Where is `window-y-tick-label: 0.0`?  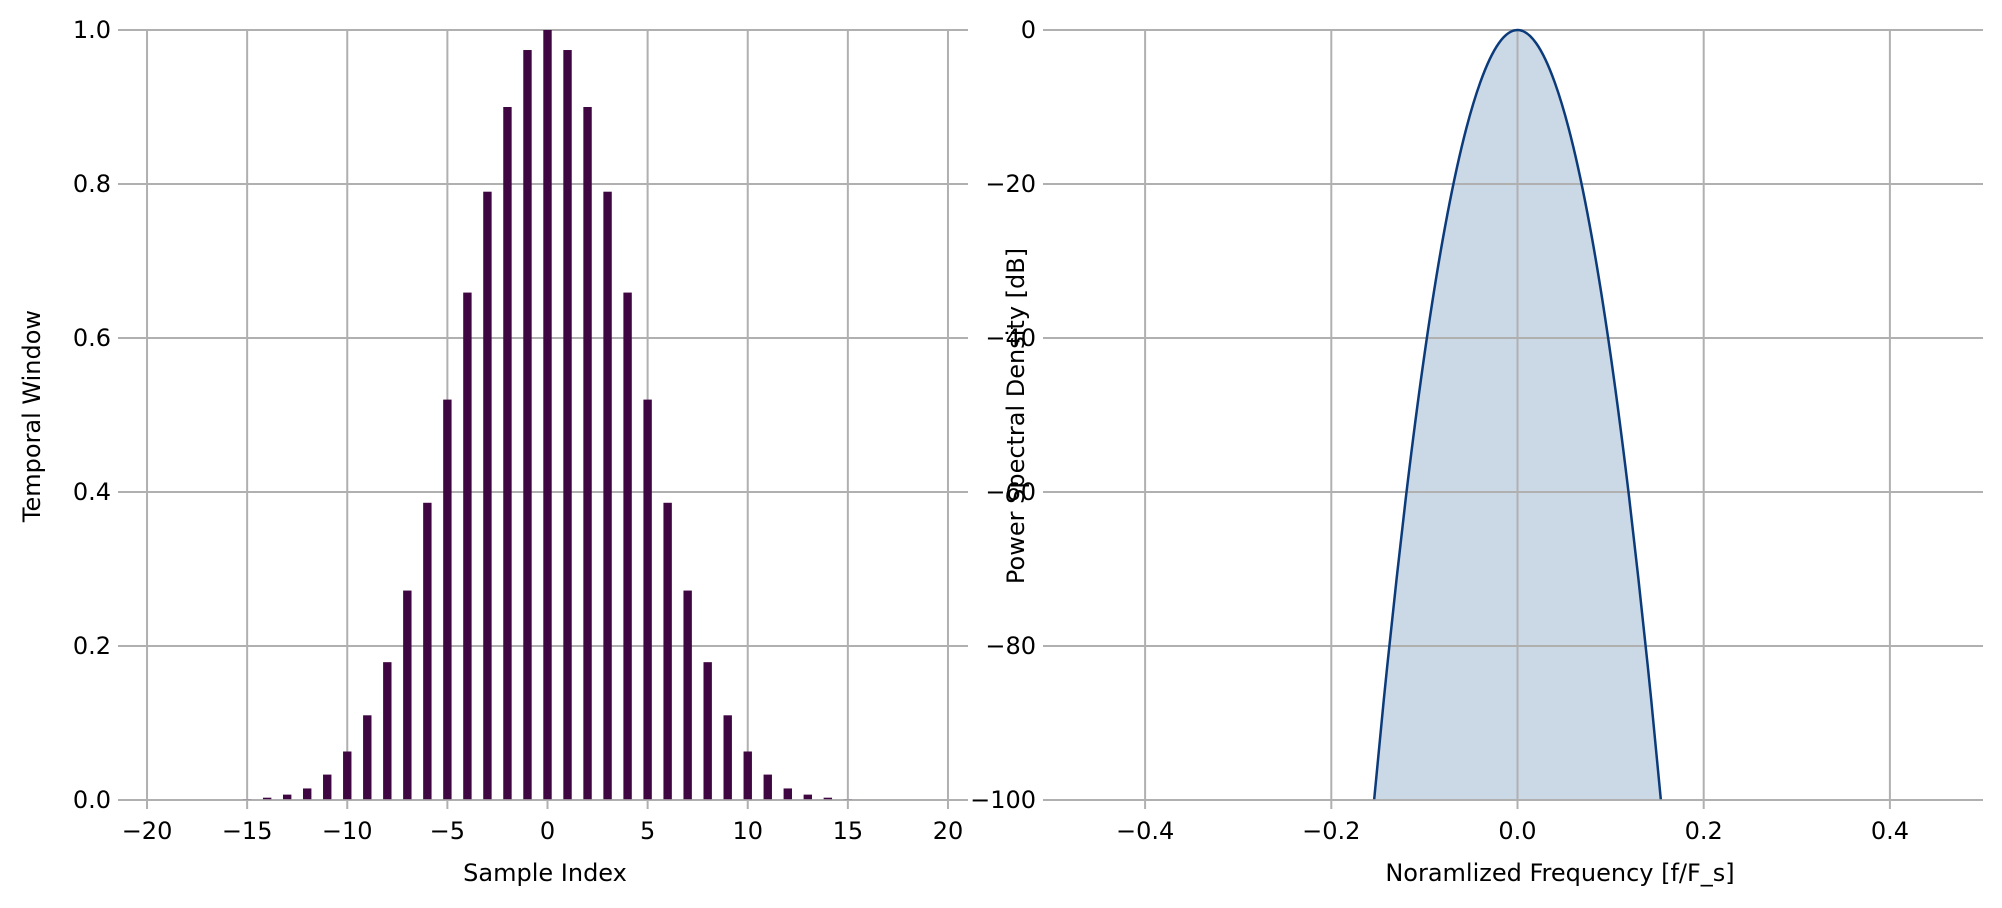
window-y-tick-label: 0.0 is located at coordinates (92, 800).